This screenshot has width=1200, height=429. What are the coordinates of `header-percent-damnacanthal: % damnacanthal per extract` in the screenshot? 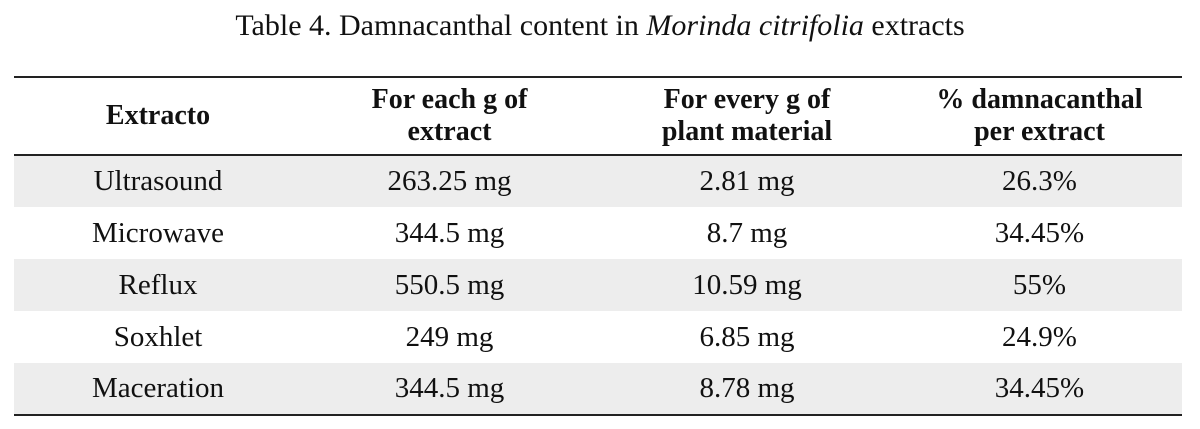 It's located at (1039, 116).